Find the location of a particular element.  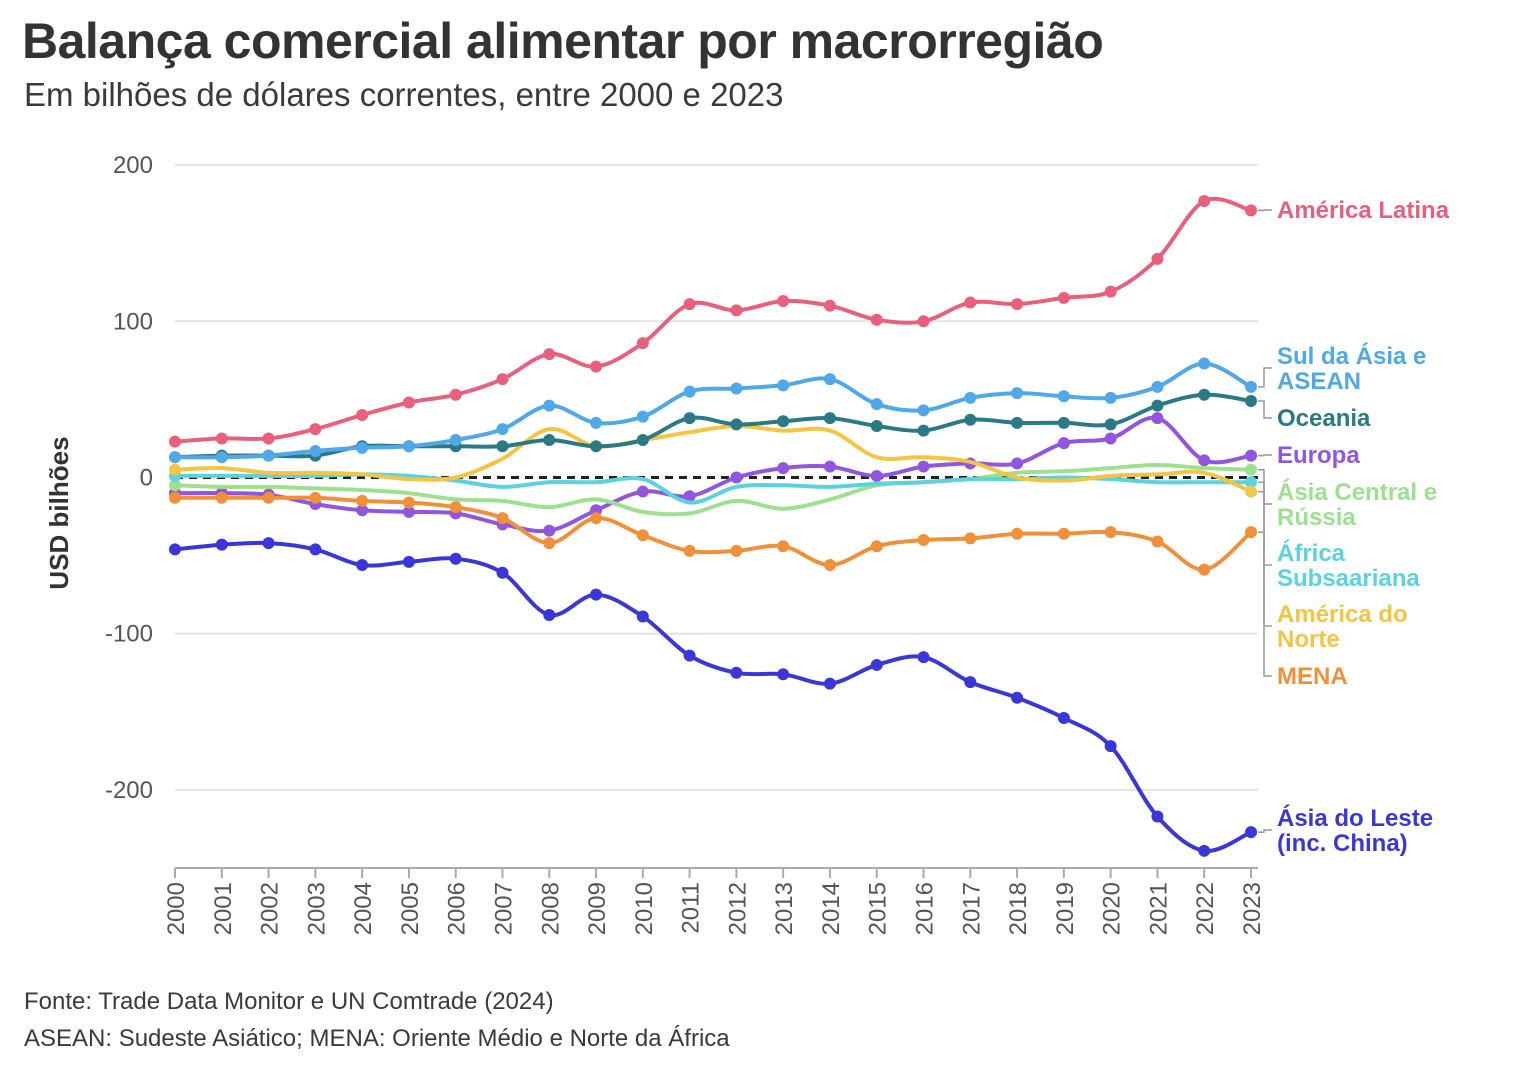

y-axis-label: USD bilhões is located at coordinates (59, 512).